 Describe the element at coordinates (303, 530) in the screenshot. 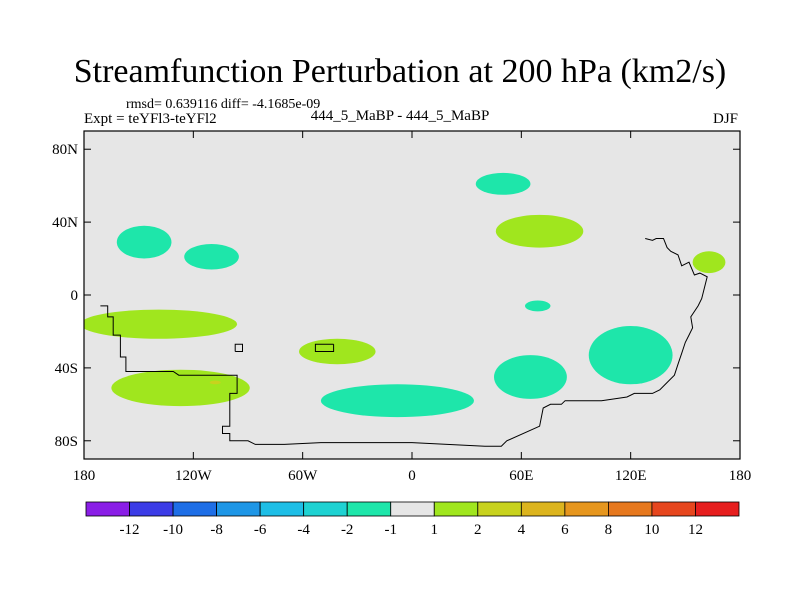

I see `colorbar-label: -4` at that location.